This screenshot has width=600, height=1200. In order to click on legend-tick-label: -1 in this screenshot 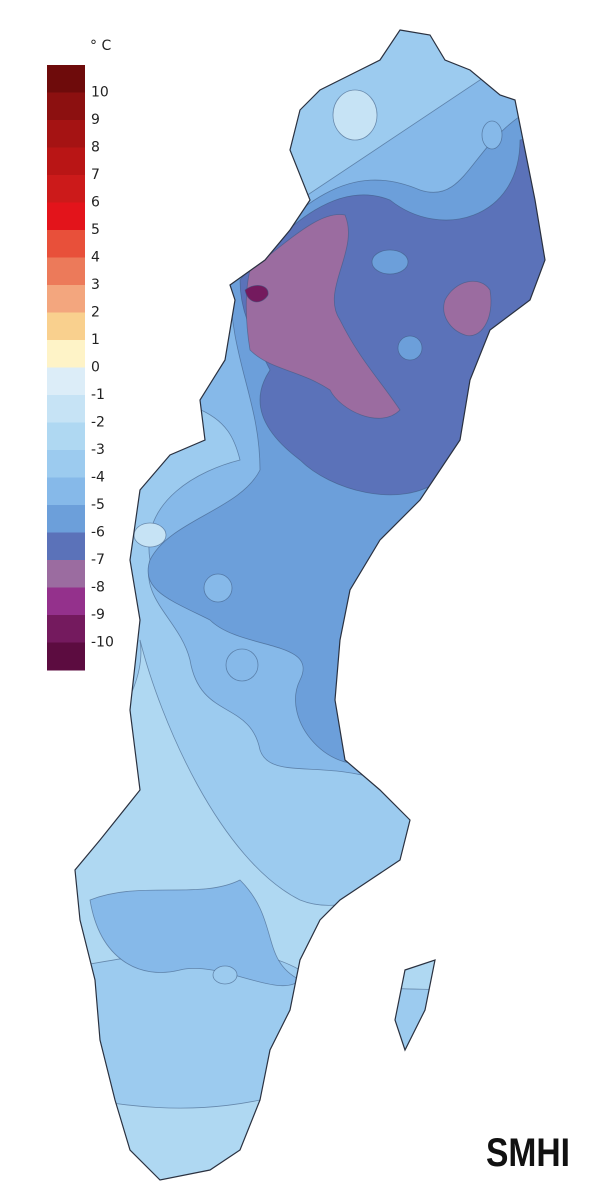, I will do `click(98, 395)`.